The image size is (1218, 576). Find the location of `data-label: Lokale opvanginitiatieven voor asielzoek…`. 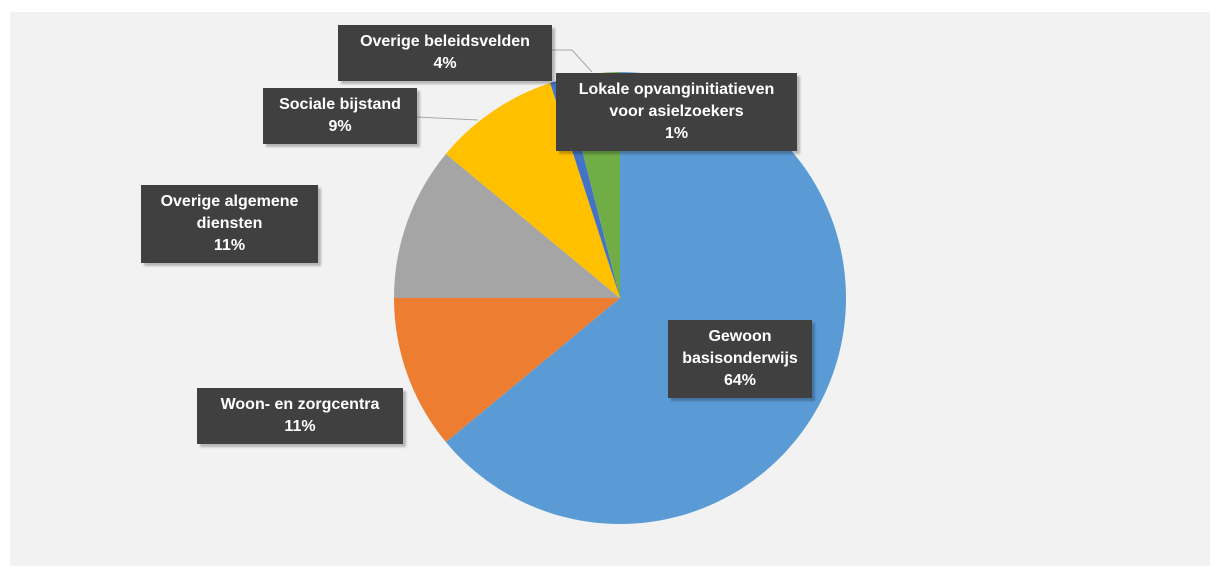

data-label: Lokale opvanginitiatieven voor asielzoek… is located at coordinates (676, 112).